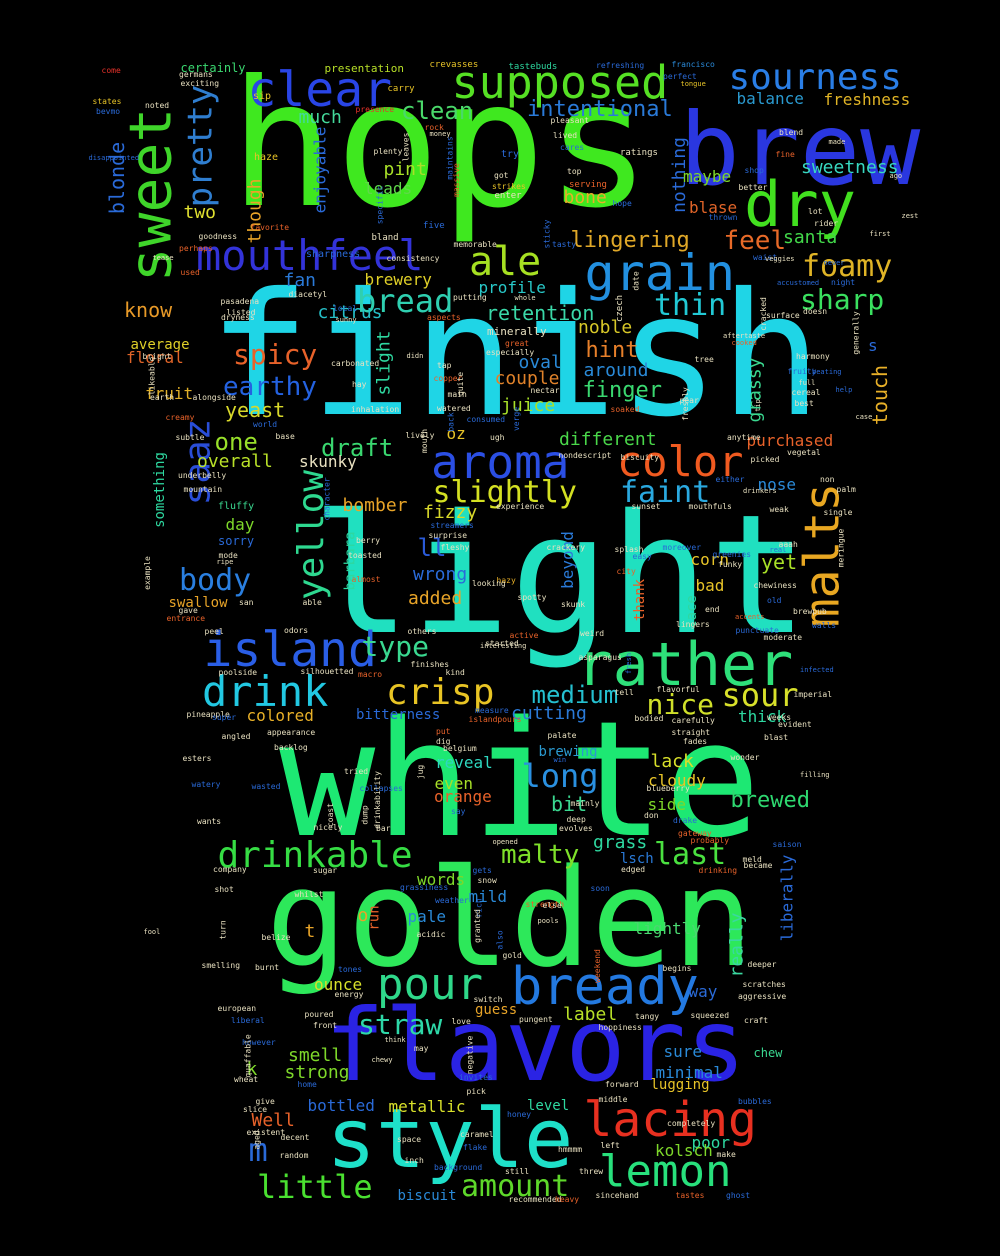 This screenshot has width=1000, height=1256. What do you see at coordinates (180, 417) in the screenshot?
I see `cloud-word: creamy` at bounding box center [180, 417].